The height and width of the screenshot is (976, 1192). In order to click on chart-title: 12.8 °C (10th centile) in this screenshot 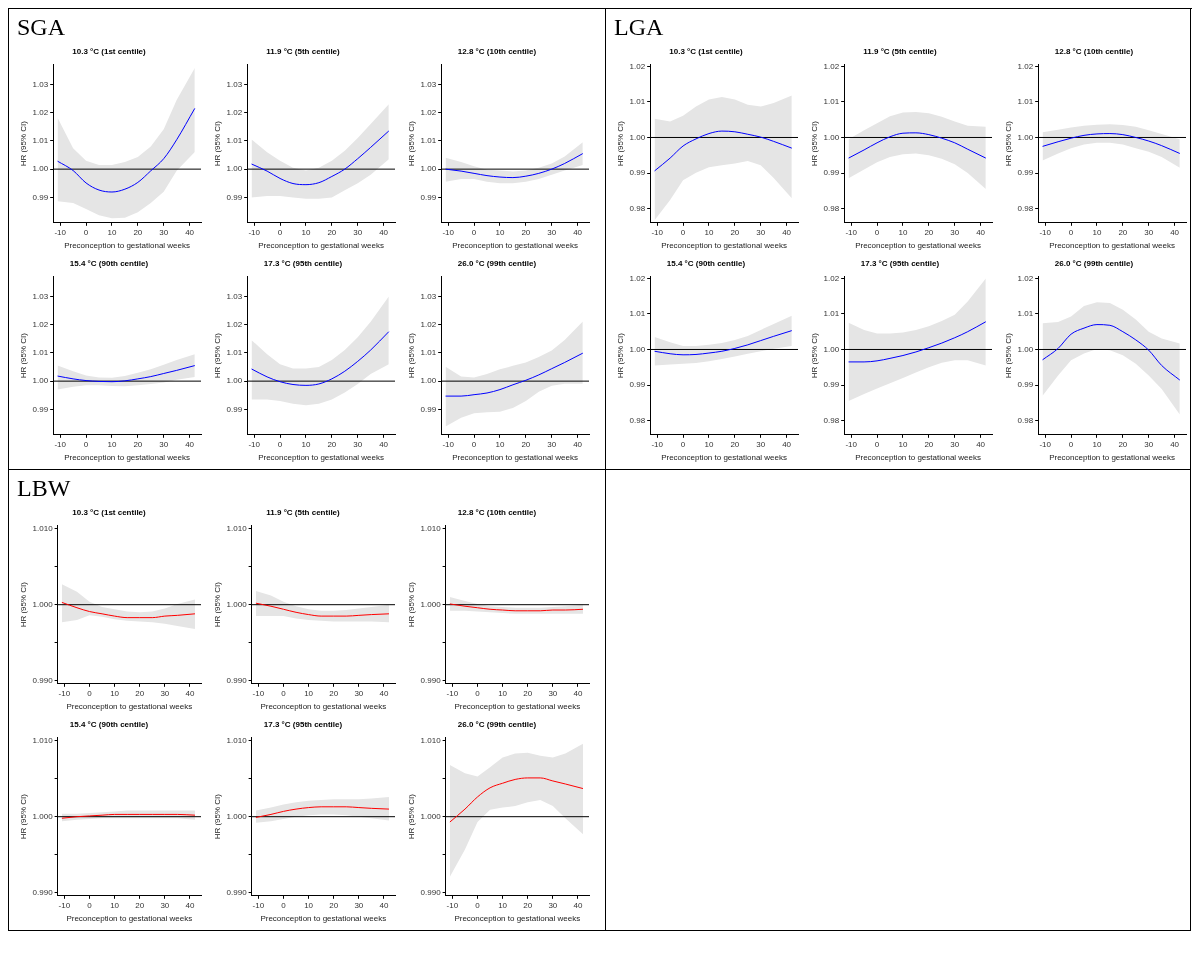, I will do `click(497, 51)`.